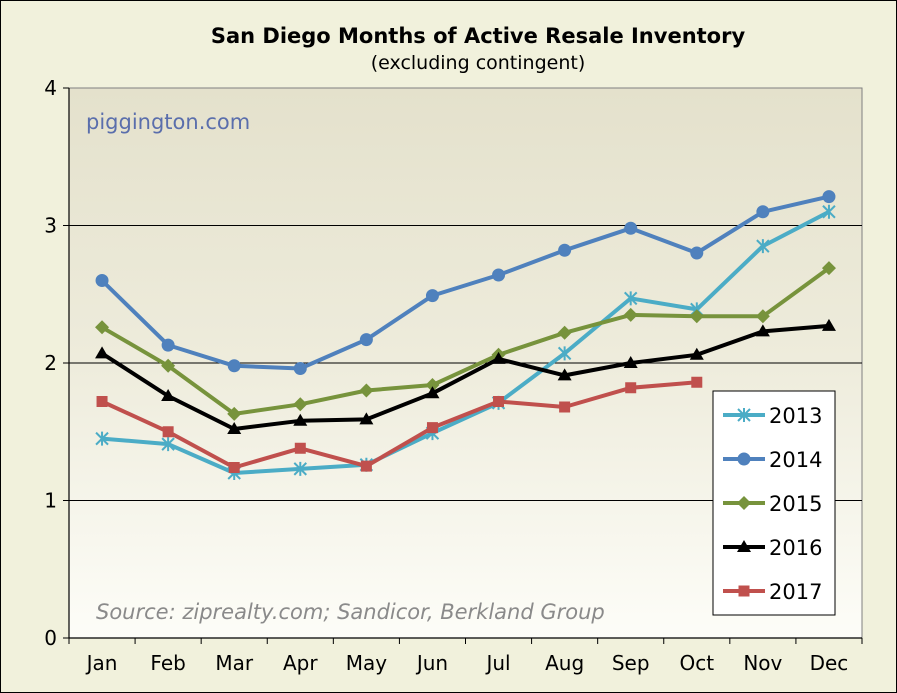  Describe the element at coordinates (631, 663) in the screenshot. I see `x-tick-label: Sep` at that location.